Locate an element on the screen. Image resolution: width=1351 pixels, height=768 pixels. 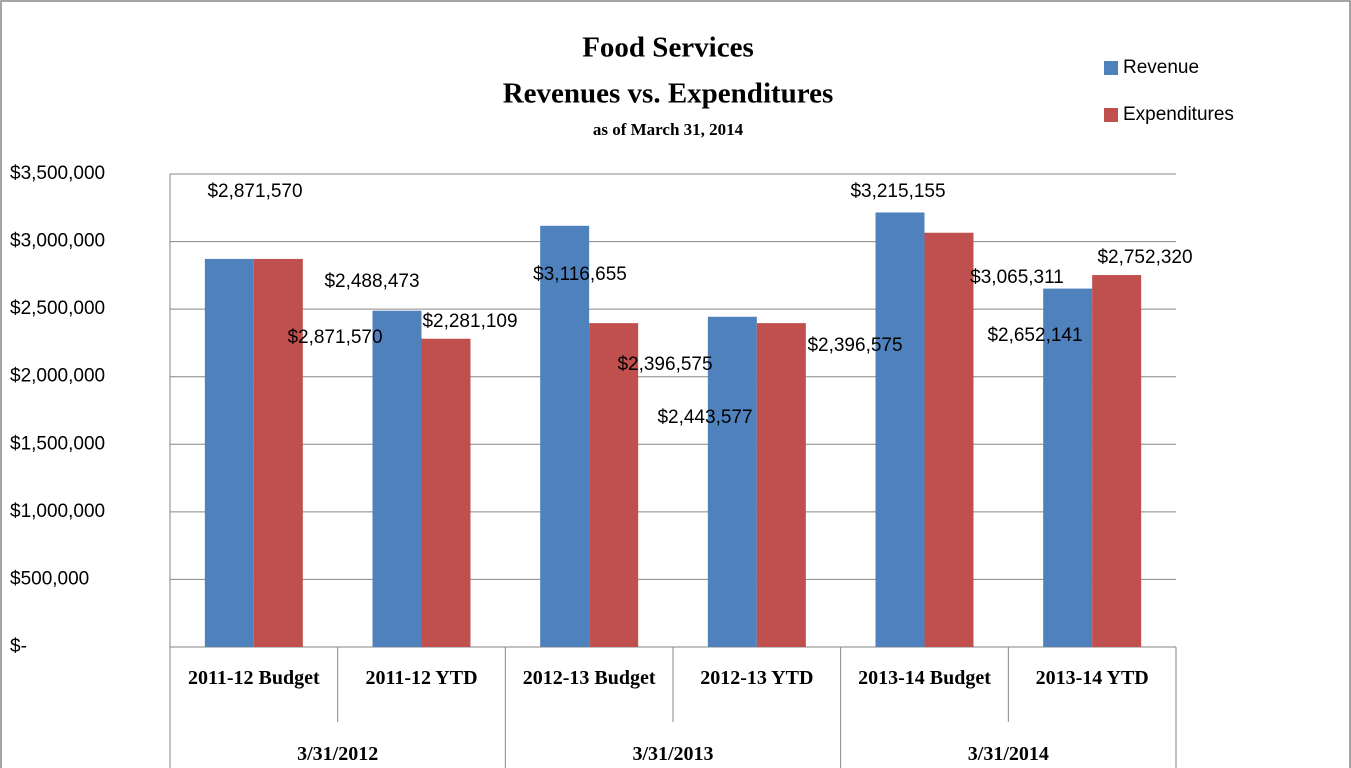
y-tick-label: $2,500,000 is located at coordinates (57, 308).